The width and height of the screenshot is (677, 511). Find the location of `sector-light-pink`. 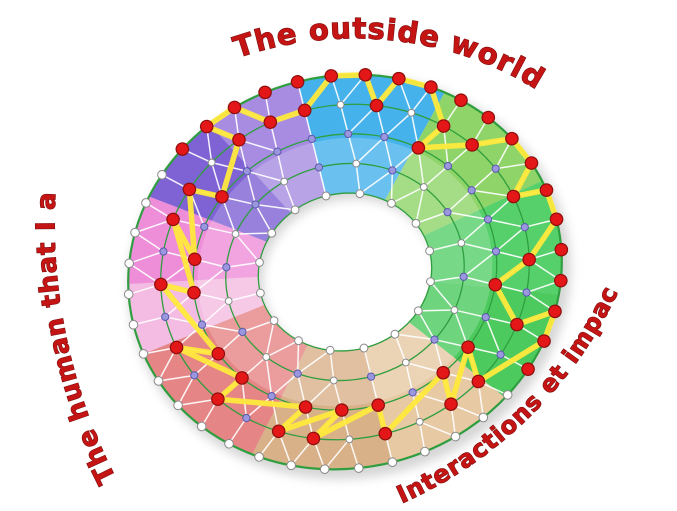

sector-light-pink is located at coordinates (196, 315).